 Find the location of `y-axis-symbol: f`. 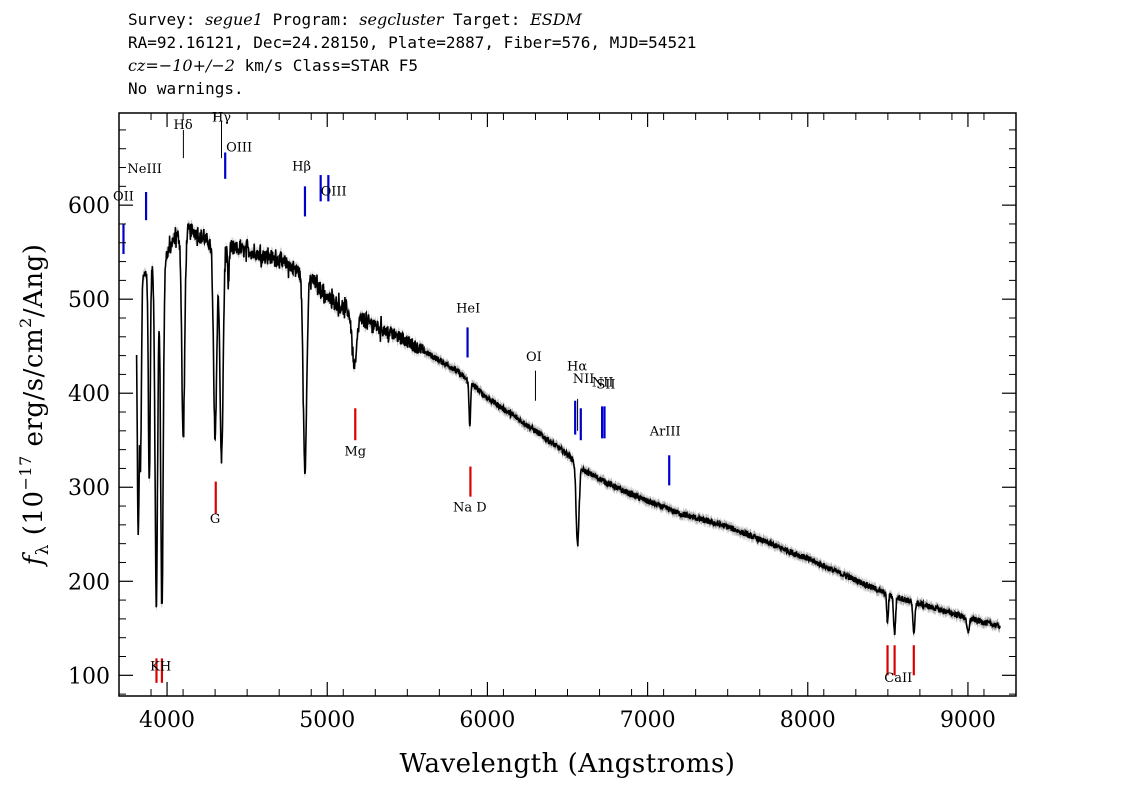

y-axis-symbol: f is located at coordinates (34, 559).